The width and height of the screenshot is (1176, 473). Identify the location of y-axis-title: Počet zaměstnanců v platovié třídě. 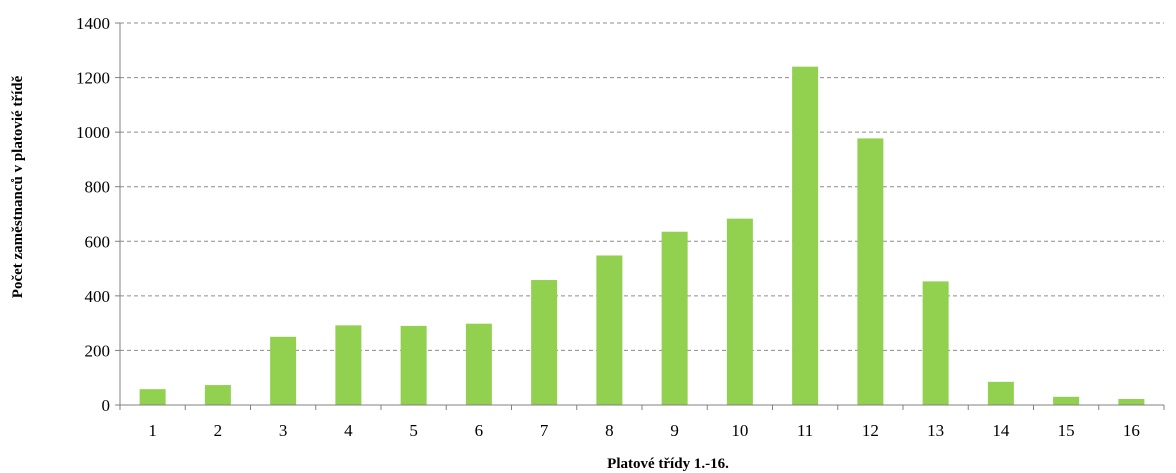
(18, 186).